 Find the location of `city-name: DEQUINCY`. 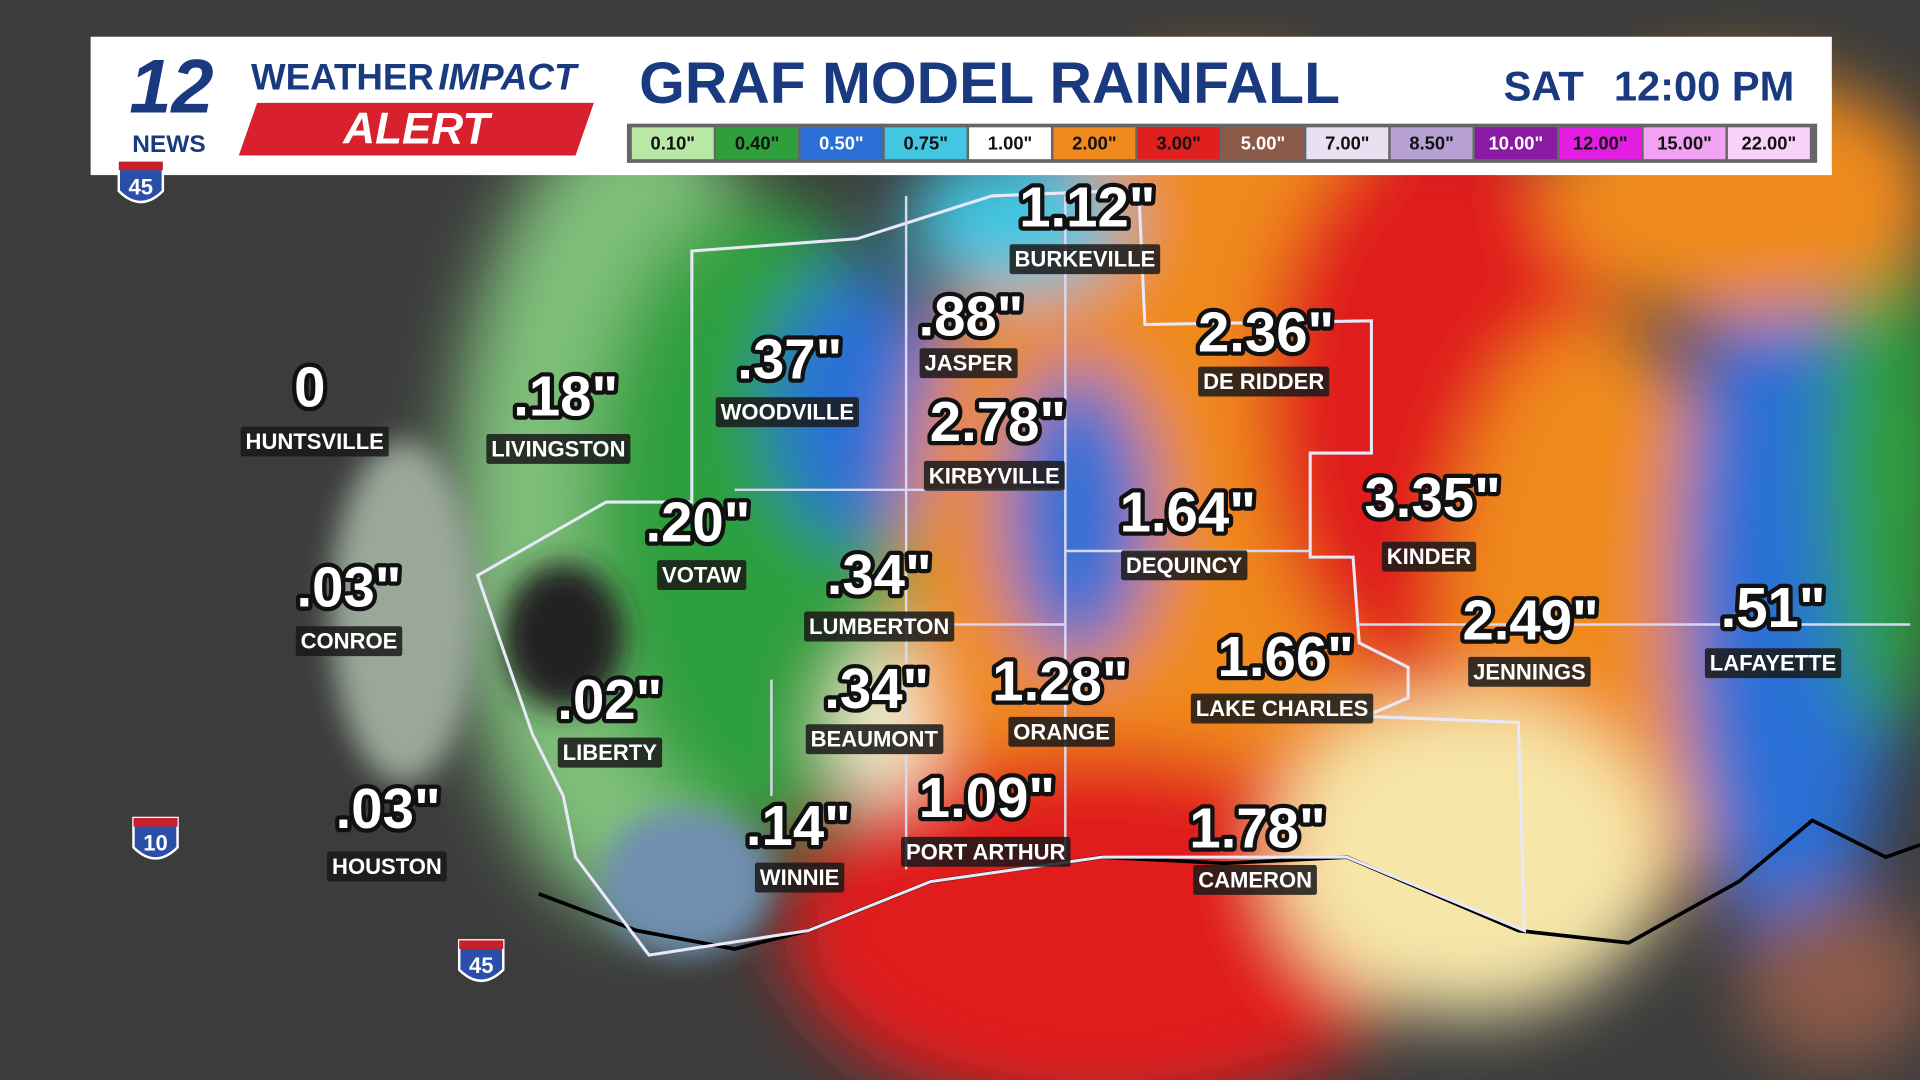

city-name: DEQUINCY is located at coordinates (1184, 565).